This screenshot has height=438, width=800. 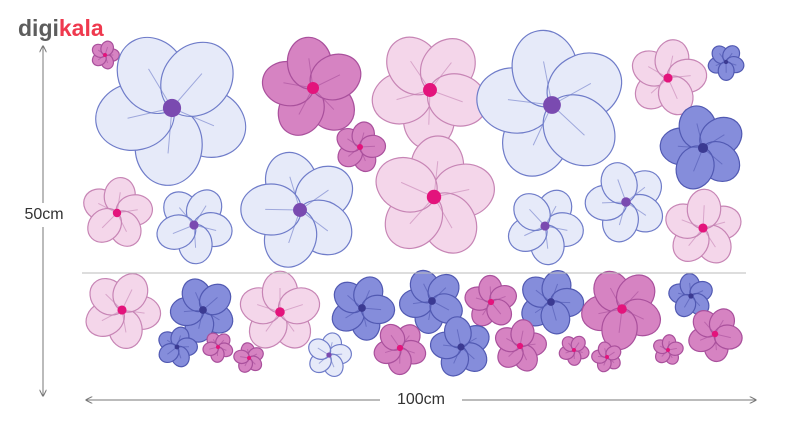 I want to click on height-label: 50cm, so click(x=43, y=214).